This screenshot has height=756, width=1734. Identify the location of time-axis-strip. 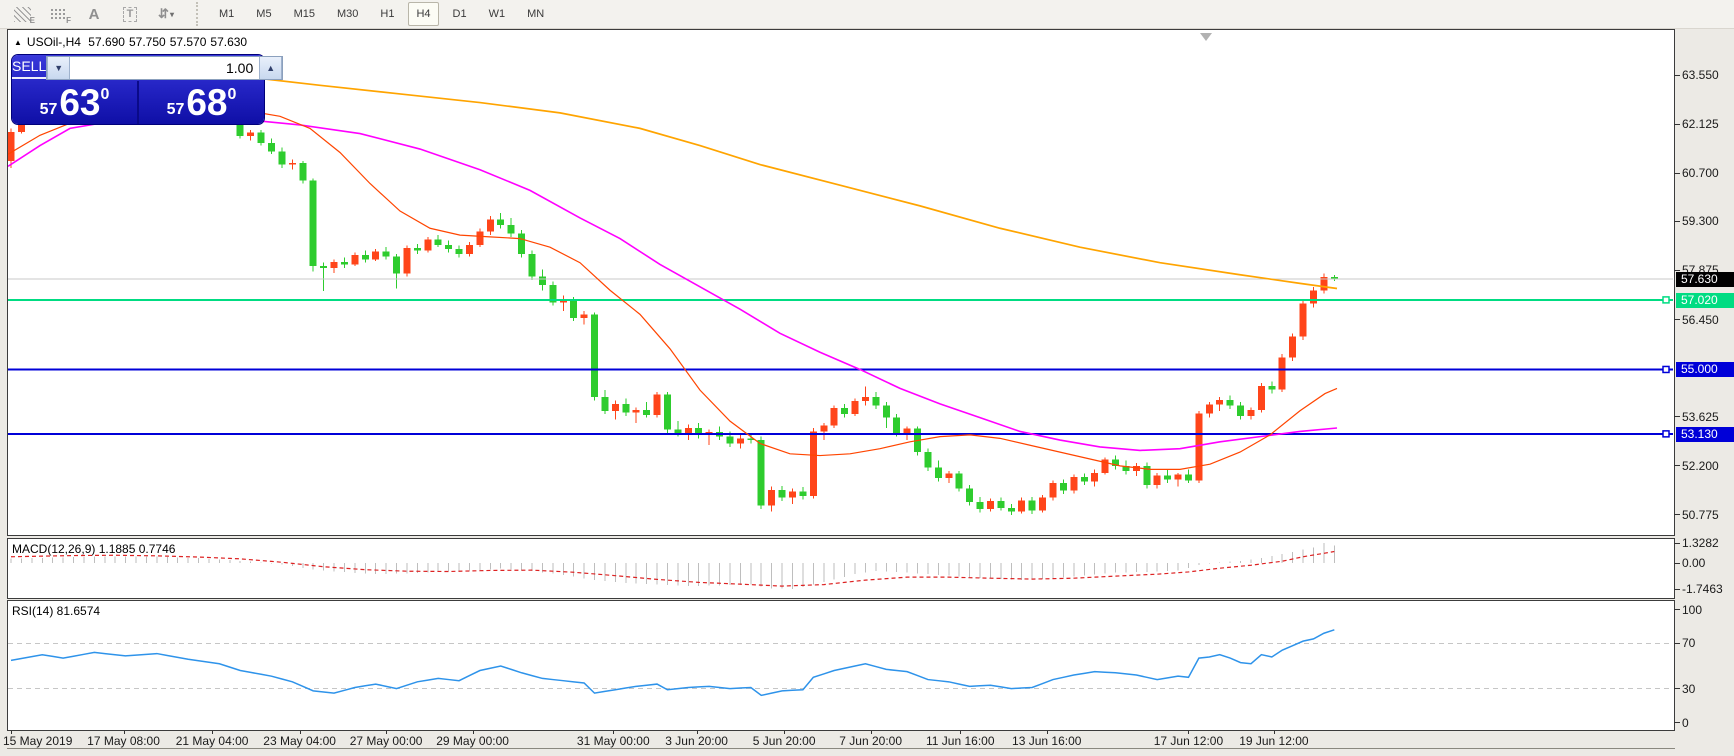
(841, 740).